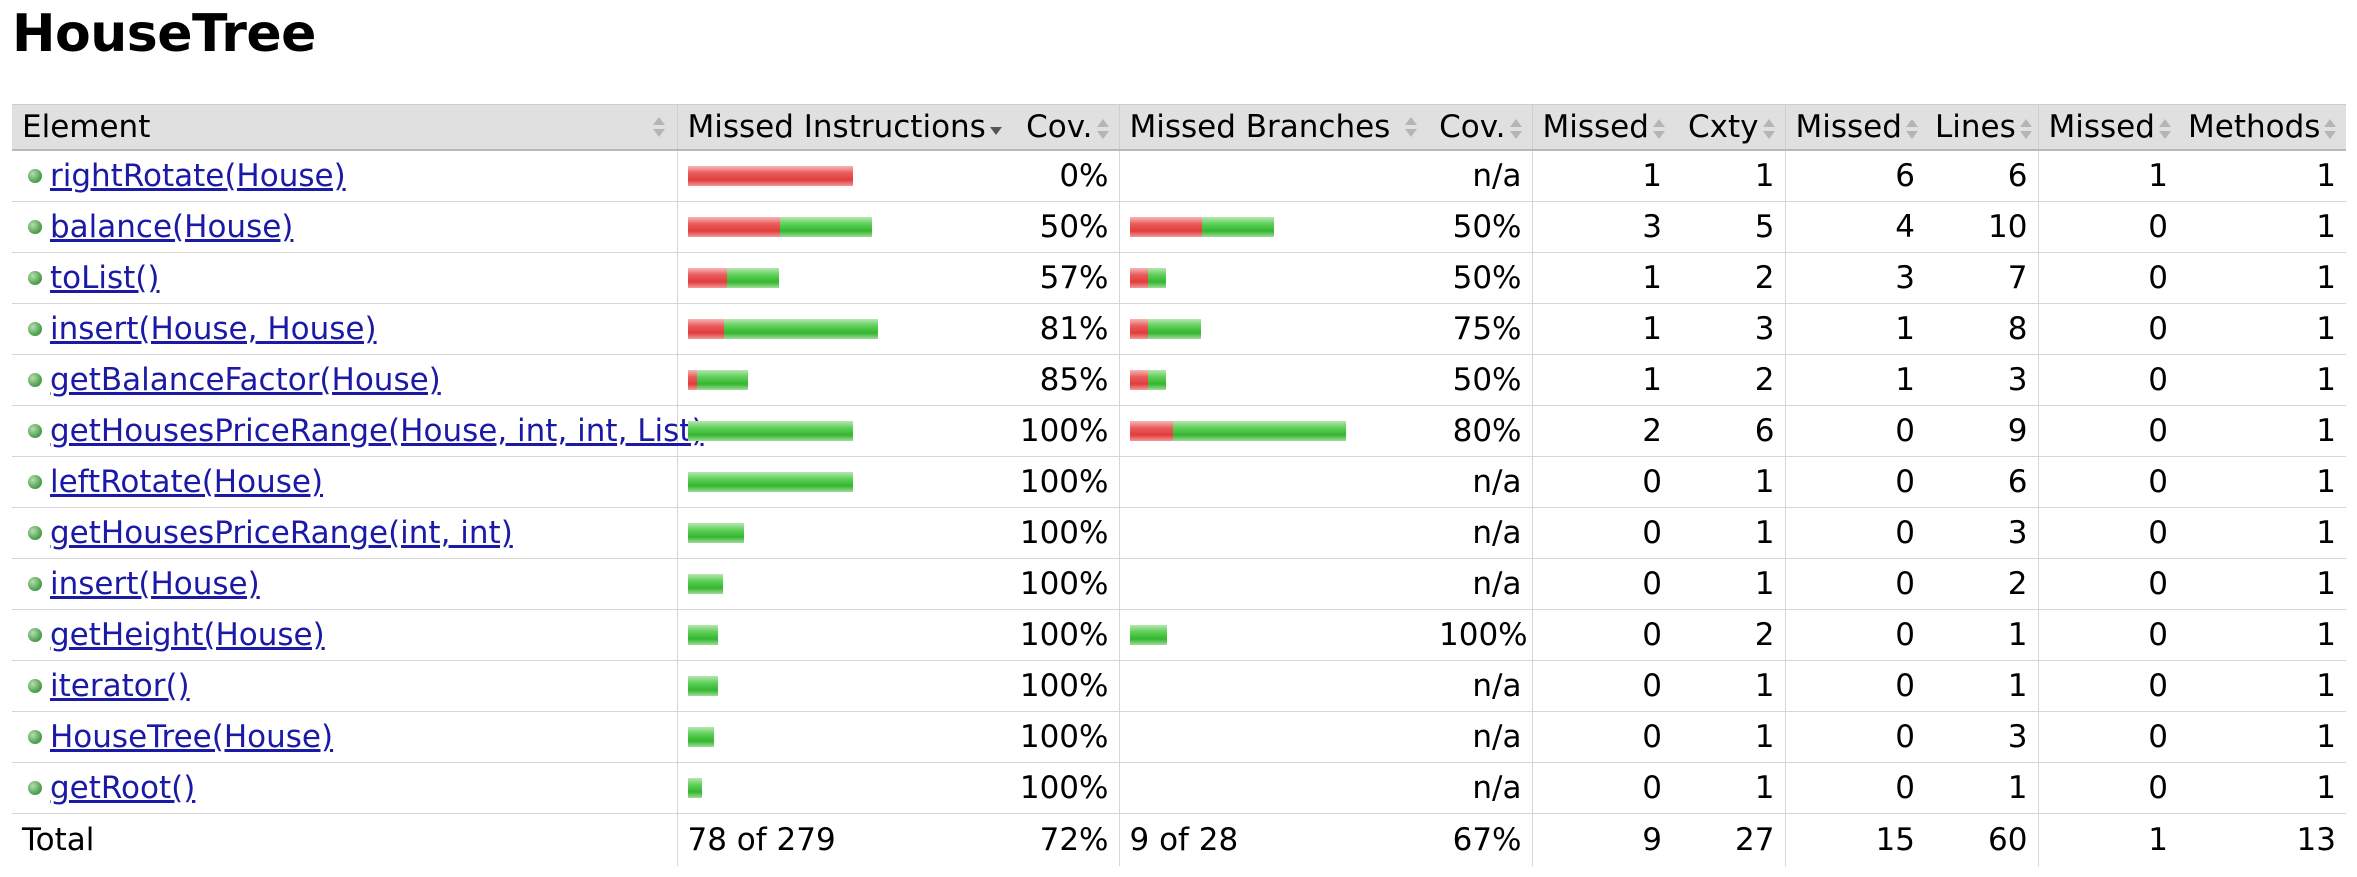  What do you see at coordinates (344, 788) in the screenshot?
I see `element-cell: getRoot()` at bounding box center [344, 788].